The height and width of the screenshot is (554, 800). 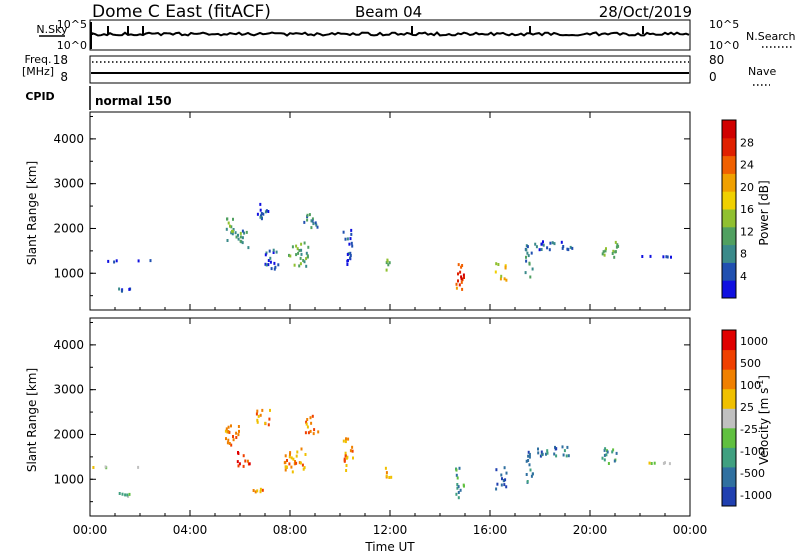 I want to click on velocity-ylabel: Slant Range [km], so click(x=32, y=420).